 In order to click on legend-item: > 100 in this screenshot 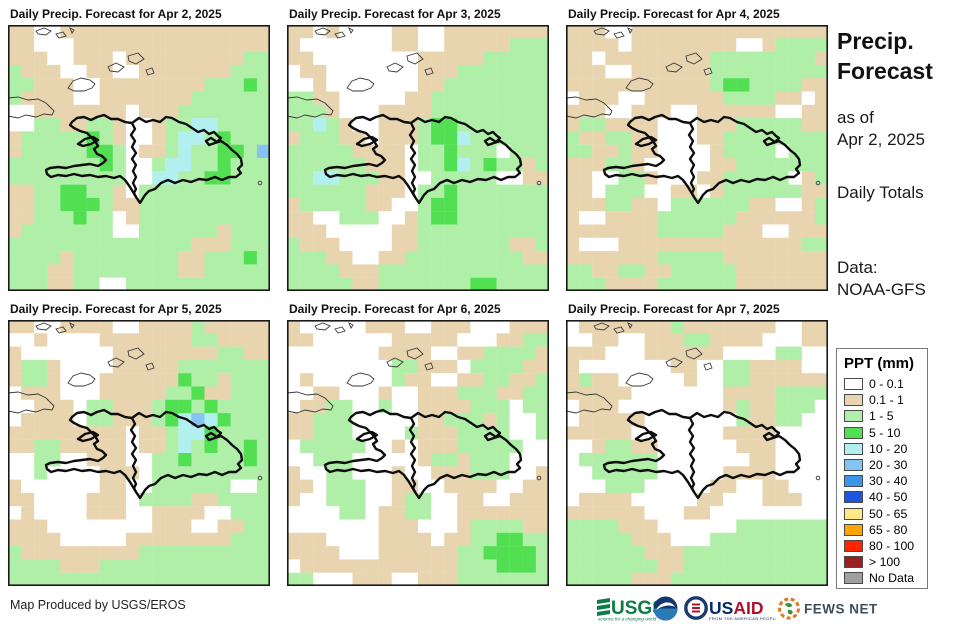, I will do `click(885, 562)`.